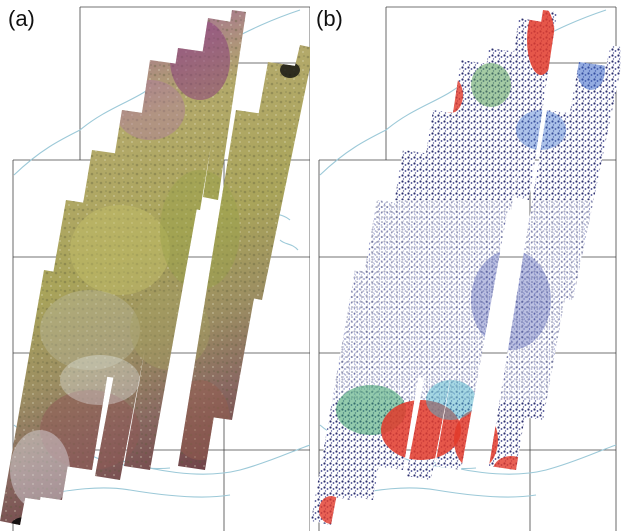  Describe the element at coordinates (329, 18) in the screenshot. I see `panel-b-label: (b)` at that location.